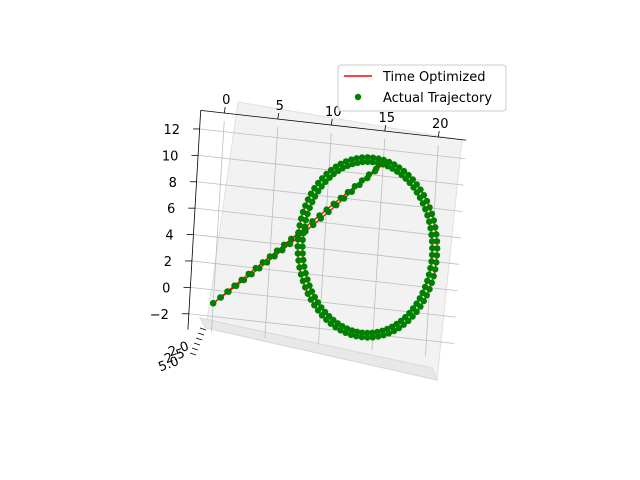 This screenshot has width=640, height=480. What do you see at coordinates (166, 288) in the screenshot?
I see `y-tick-label: 0` at bounding box center [166, 288].